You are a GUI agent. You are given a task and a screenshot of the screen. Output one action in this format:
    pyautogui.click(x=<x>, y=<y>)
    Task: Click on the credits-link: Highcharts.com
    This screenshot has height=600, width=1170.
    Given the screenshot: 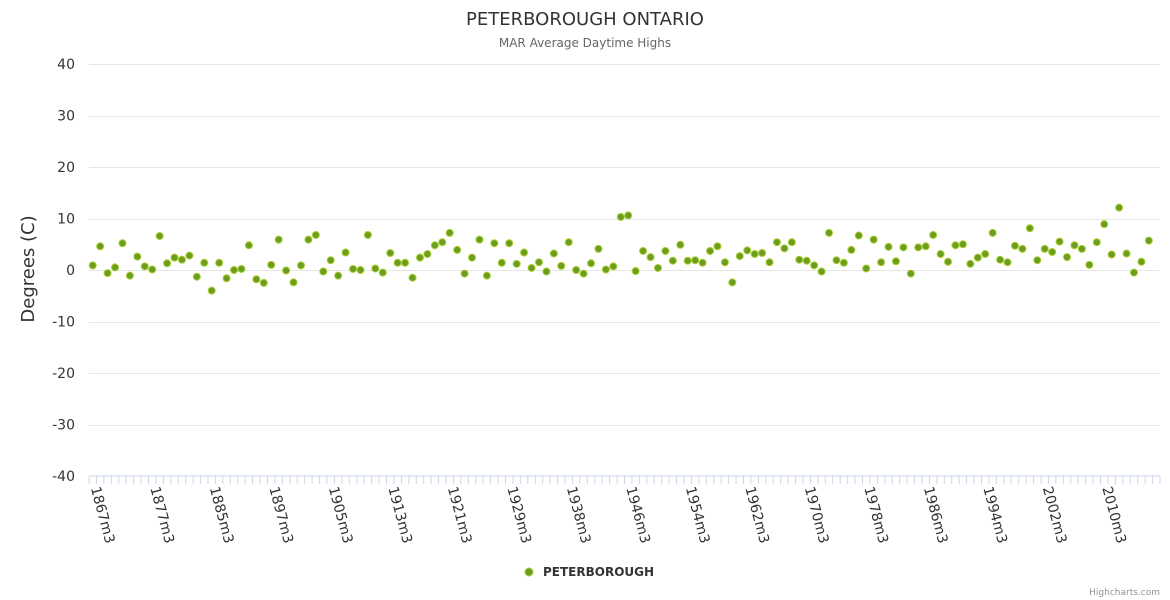 What is the action you would take?
    pyautogui.click(x=1124, y=593)
    